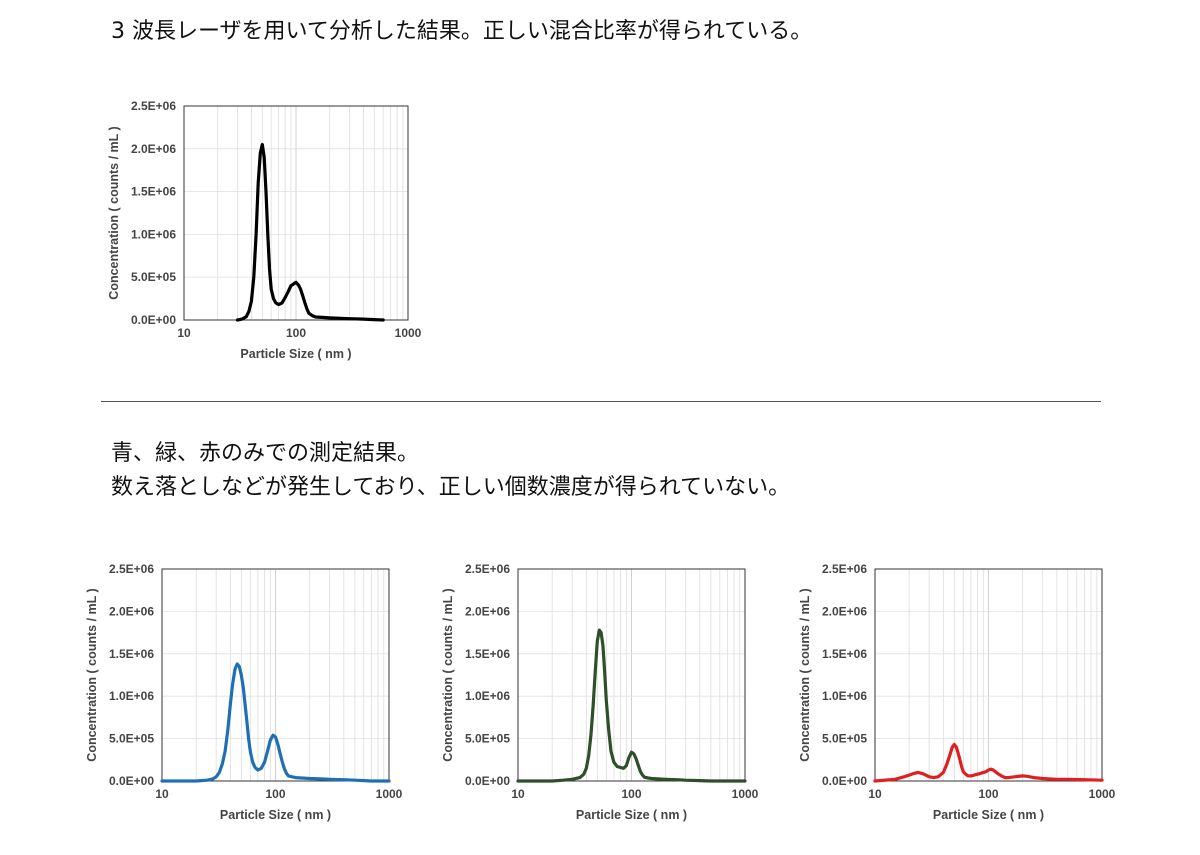  Describe the element at coordinates (451, 487) in the screenshot. I see `caption-bottom-line2: 数え落としなどが発生しており、正しい個数濃度が得られていない。` at that location.